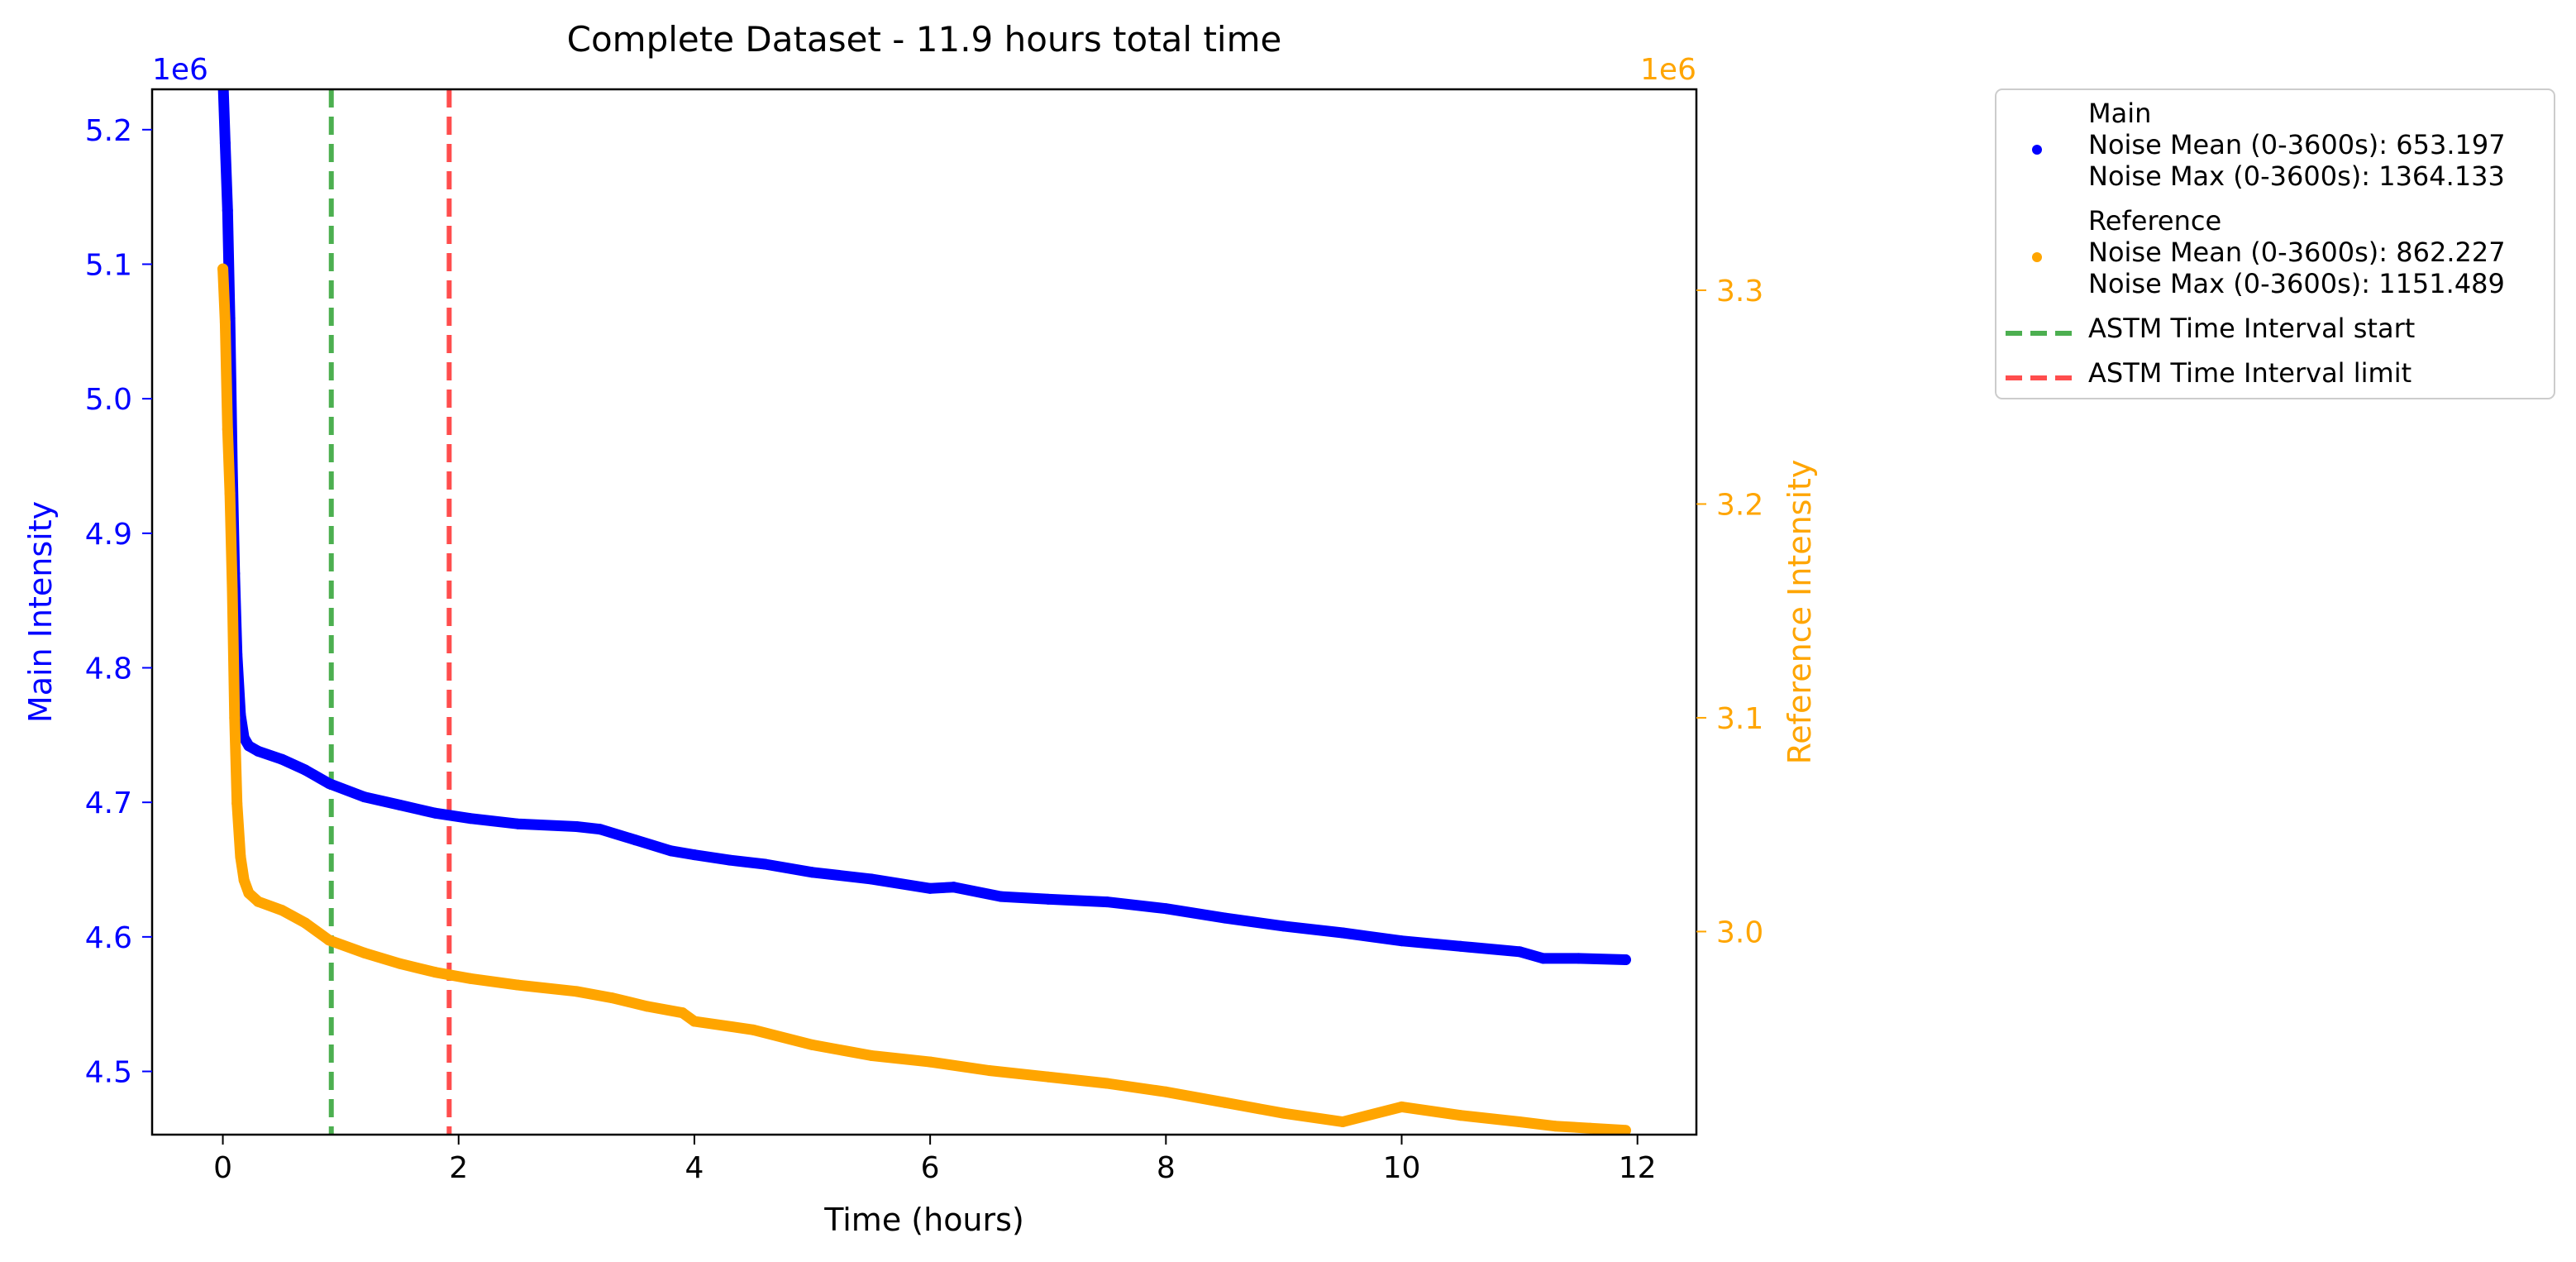  Describe the element at coordinates (2037, 257) in the screenshot. I see `legend-marker` at that location.